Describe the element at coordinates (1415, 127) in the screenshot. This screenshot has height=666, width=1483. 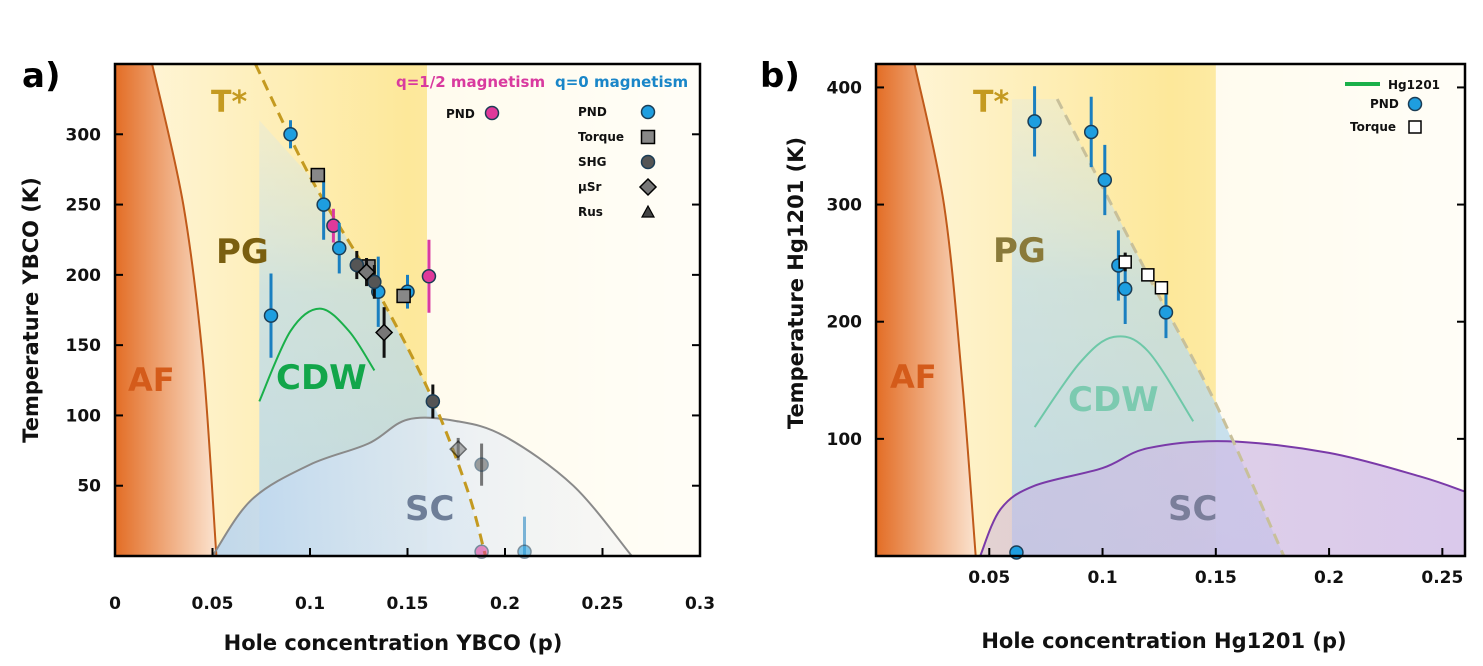
I see `legend-marker-torque-b` at that location.